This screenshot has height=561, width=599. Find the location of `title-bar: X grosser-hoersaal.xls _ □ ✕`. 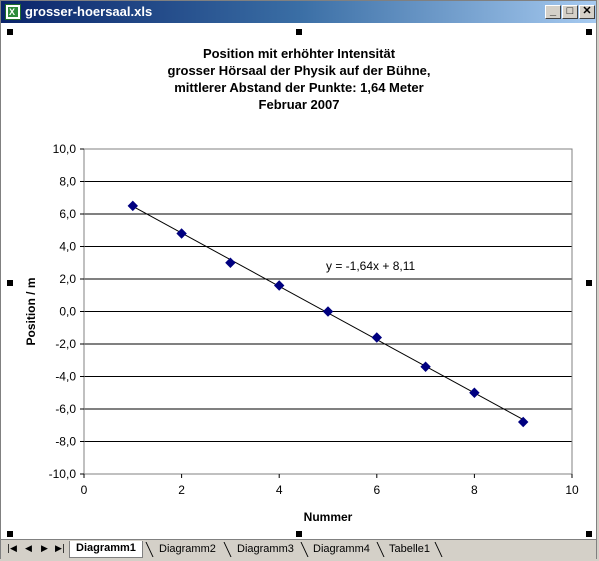

title-bar: X grosser-hoersaal.xls _ □ ✕ is located at coordinates (298, 12).